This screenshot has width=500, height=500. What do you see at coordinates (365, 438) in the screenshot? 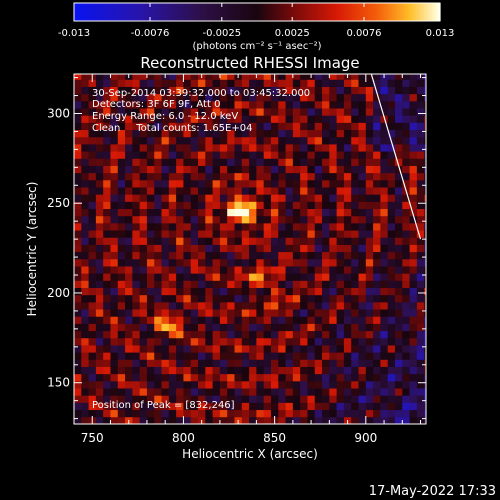
I see `x-tick-label: 900` at bounding box center [365, 438].